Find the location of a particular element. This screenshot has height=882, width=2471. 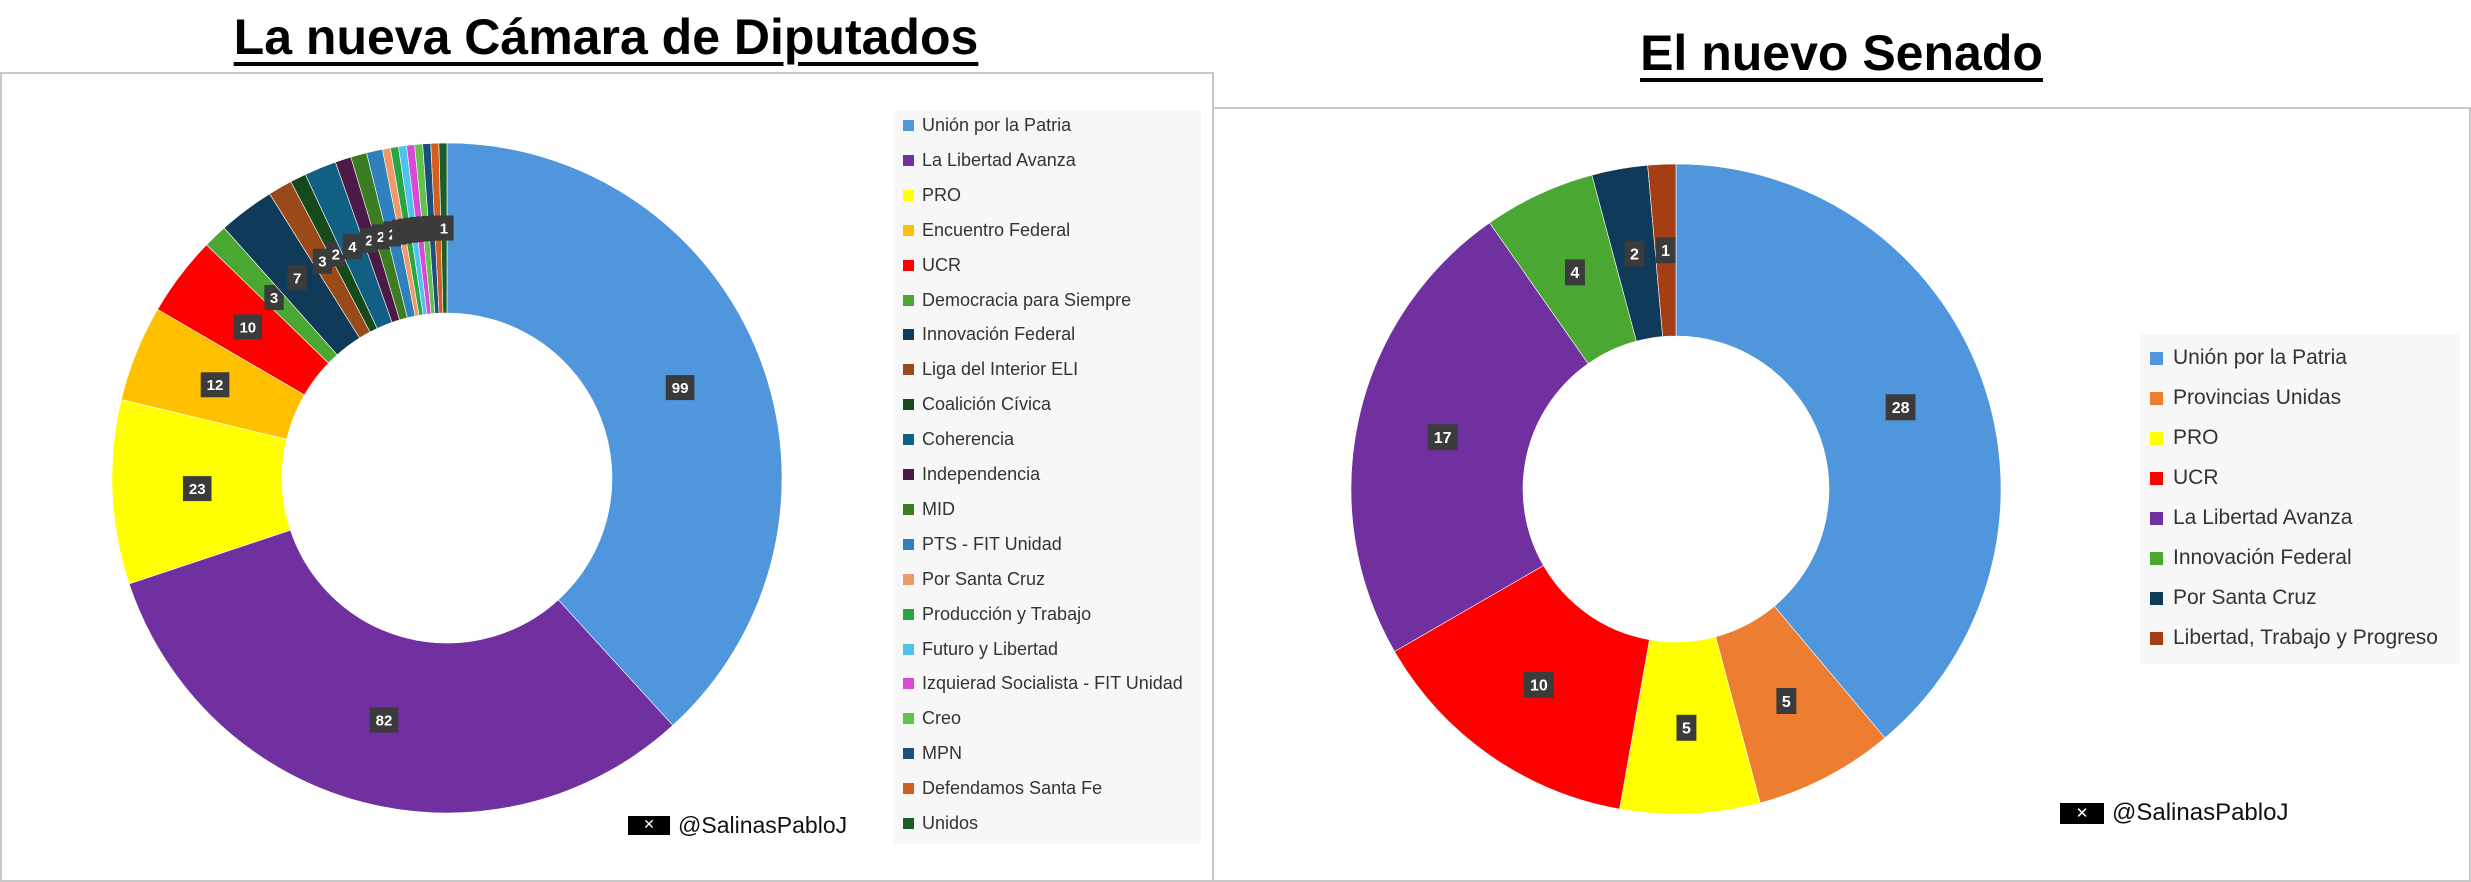

data-label-box-la-libertad-avanza is located at coordinates (384, 720).